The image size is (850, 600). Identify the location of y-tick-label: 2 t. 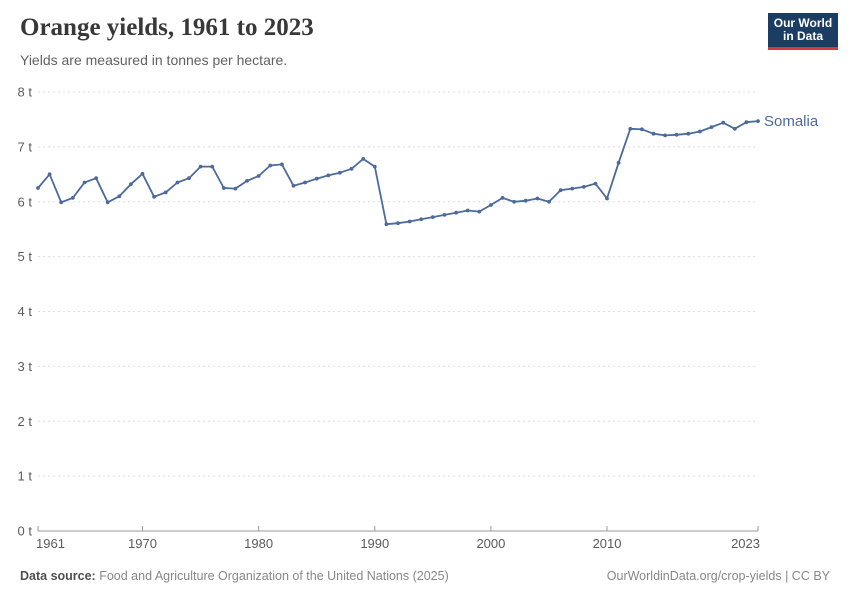
(25, 421).